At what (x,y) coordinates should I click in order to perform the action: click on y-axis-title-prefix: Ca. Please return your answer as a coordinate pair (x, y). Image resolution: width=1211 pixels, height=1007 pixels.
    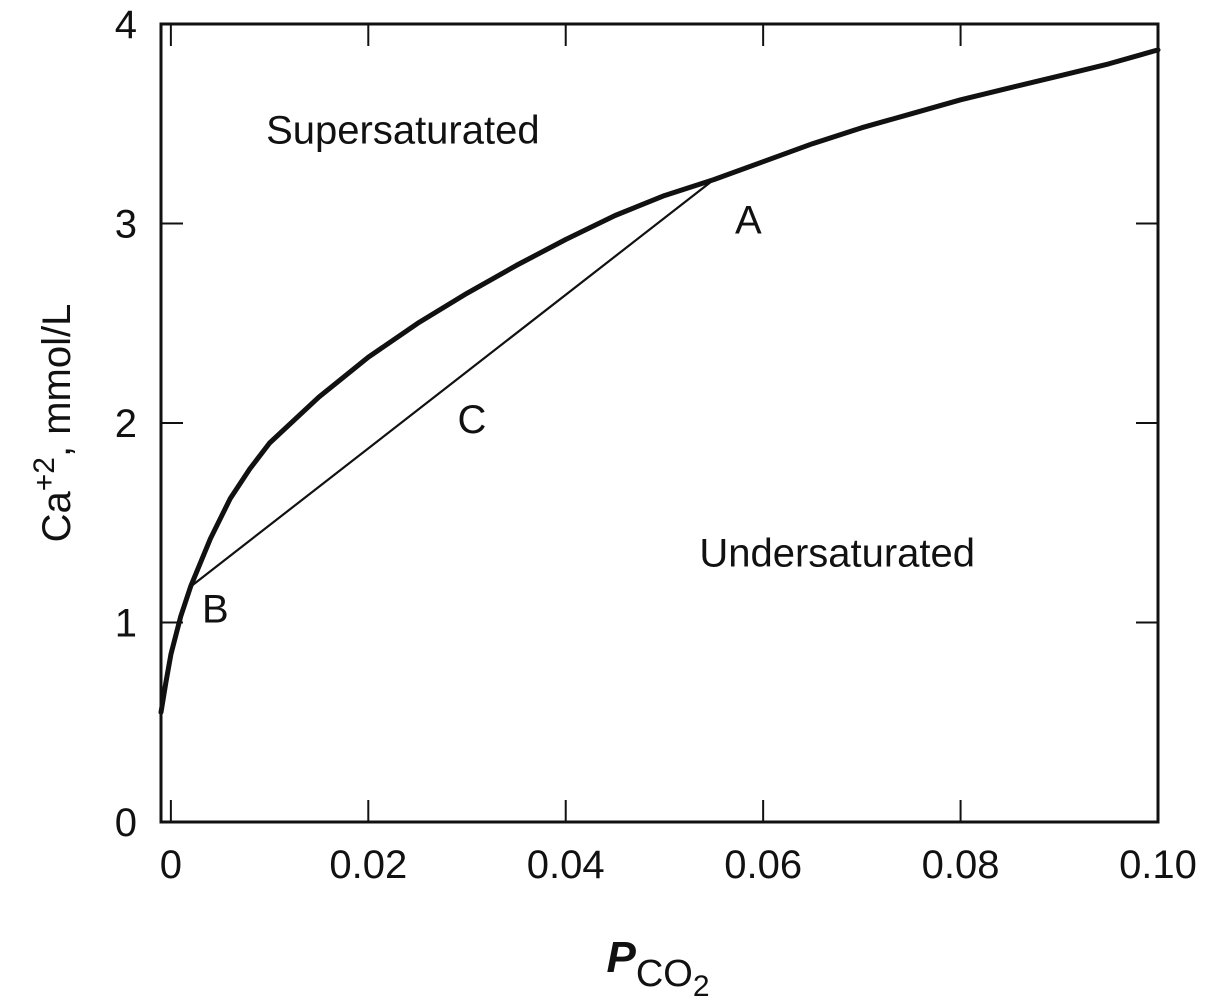
    Looking at the image, I should click on (57, 516).